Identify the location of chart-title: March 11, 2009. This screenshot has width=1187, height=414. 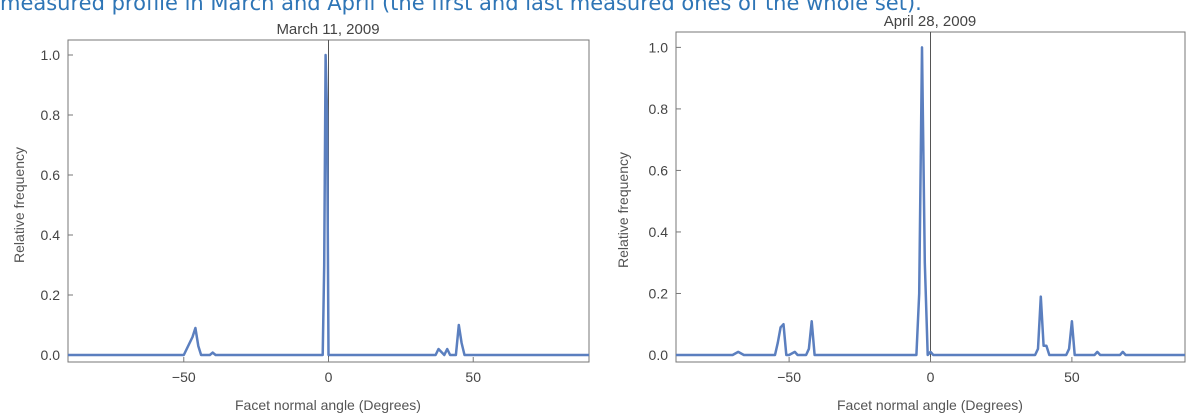
(327, 29).